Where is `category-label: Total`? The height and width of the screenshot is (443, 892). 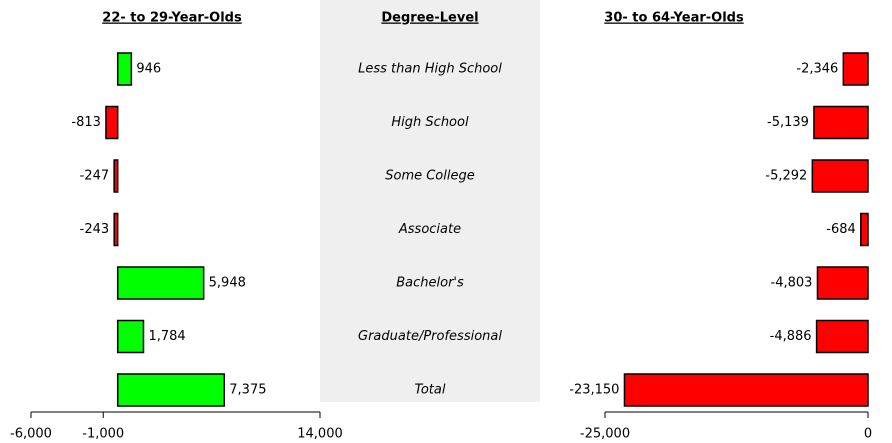 category-label: Total is located at coordinates (430, 390).